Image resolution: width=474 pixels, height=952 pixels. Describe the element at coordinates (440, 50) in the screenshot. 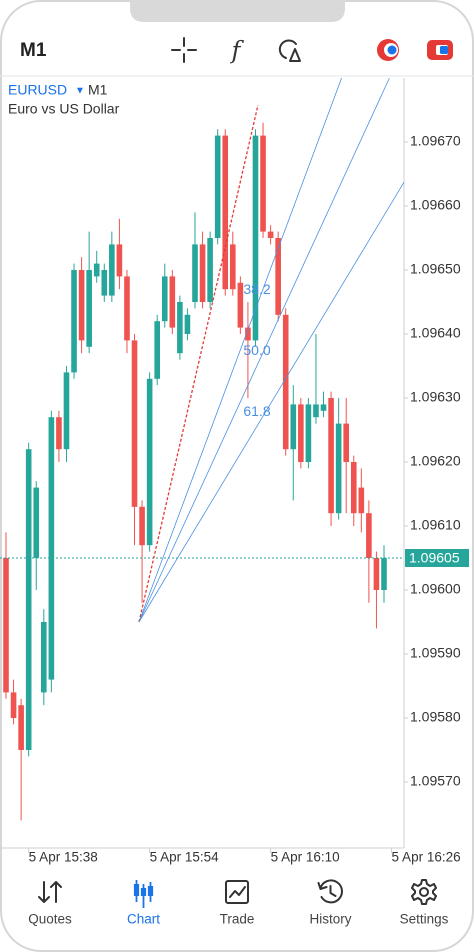

I see `trade-button` at that location.